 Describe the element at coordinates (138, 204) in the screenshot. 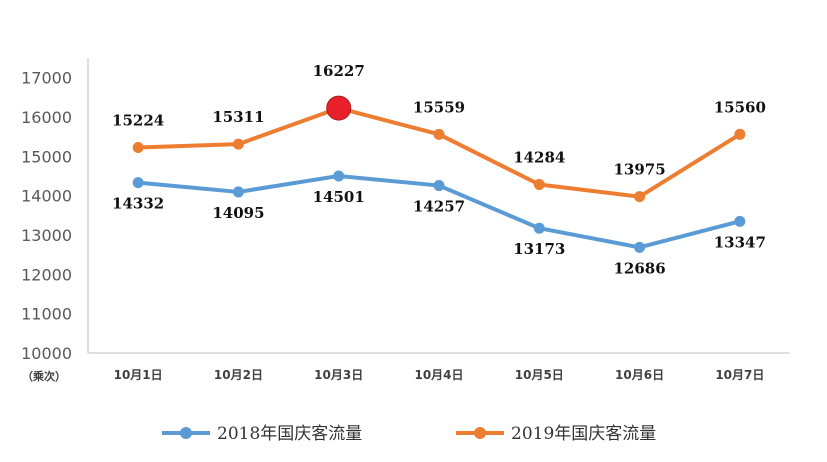

I see `data-label: 14332` at that location.